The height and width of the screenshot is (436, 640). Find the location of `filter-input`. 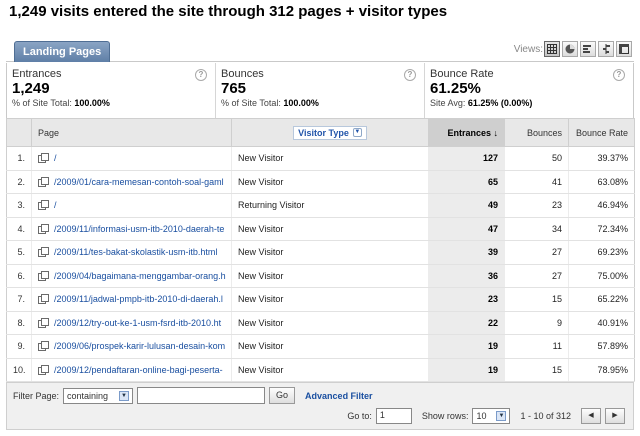

filter-input is located at coordinates (201, 395).